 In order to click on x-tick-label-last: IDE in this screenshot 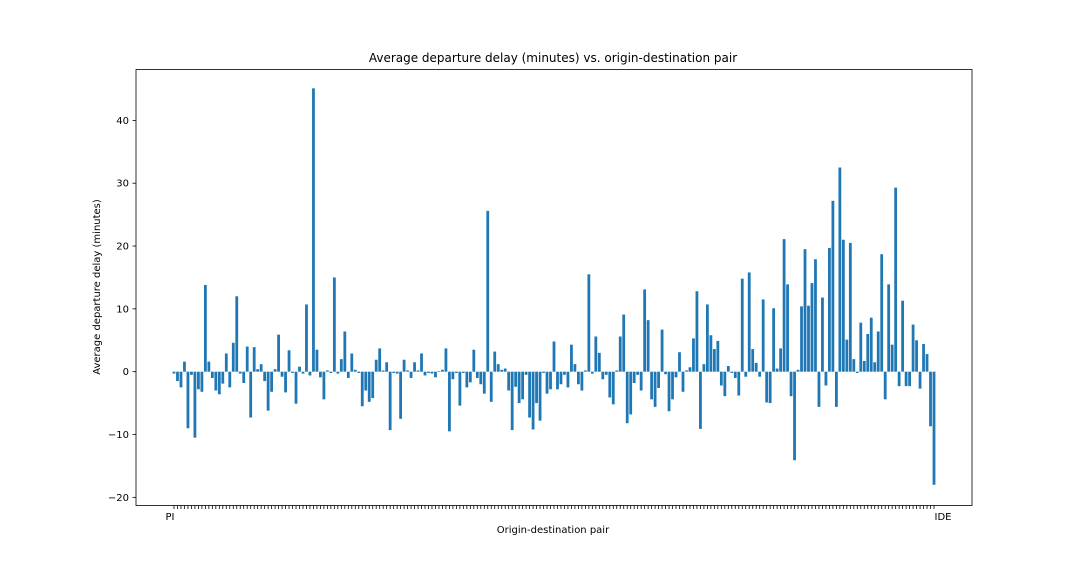, I will do `click(943, 517)`.